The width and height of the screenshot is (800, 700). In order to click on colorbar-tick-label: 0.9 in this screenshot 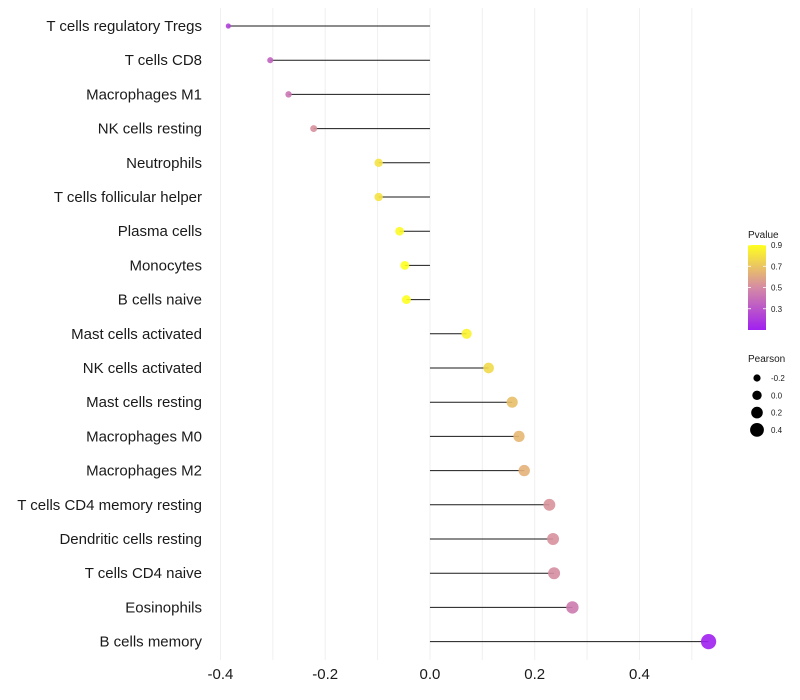, I will do `click(777, 245)`.